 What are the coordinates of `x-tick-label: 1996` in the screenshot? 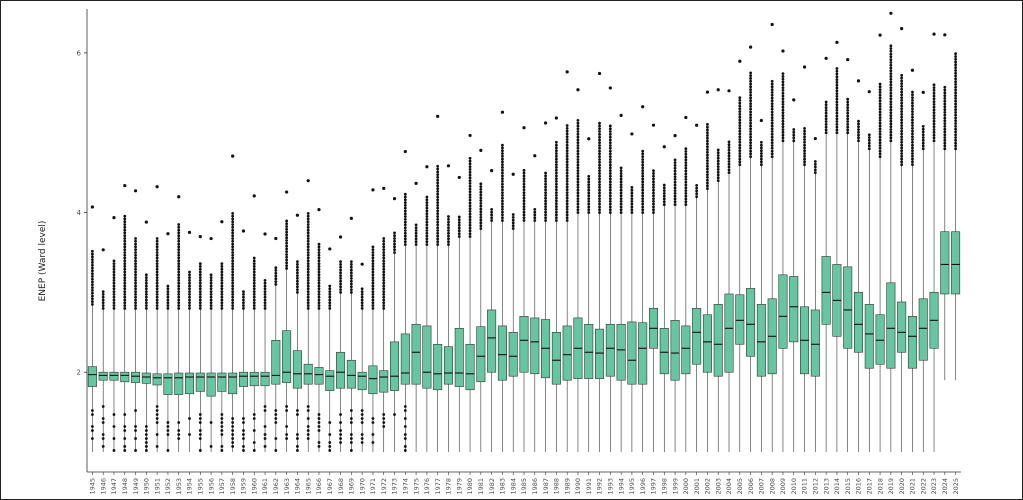 It's located at (643, 486).